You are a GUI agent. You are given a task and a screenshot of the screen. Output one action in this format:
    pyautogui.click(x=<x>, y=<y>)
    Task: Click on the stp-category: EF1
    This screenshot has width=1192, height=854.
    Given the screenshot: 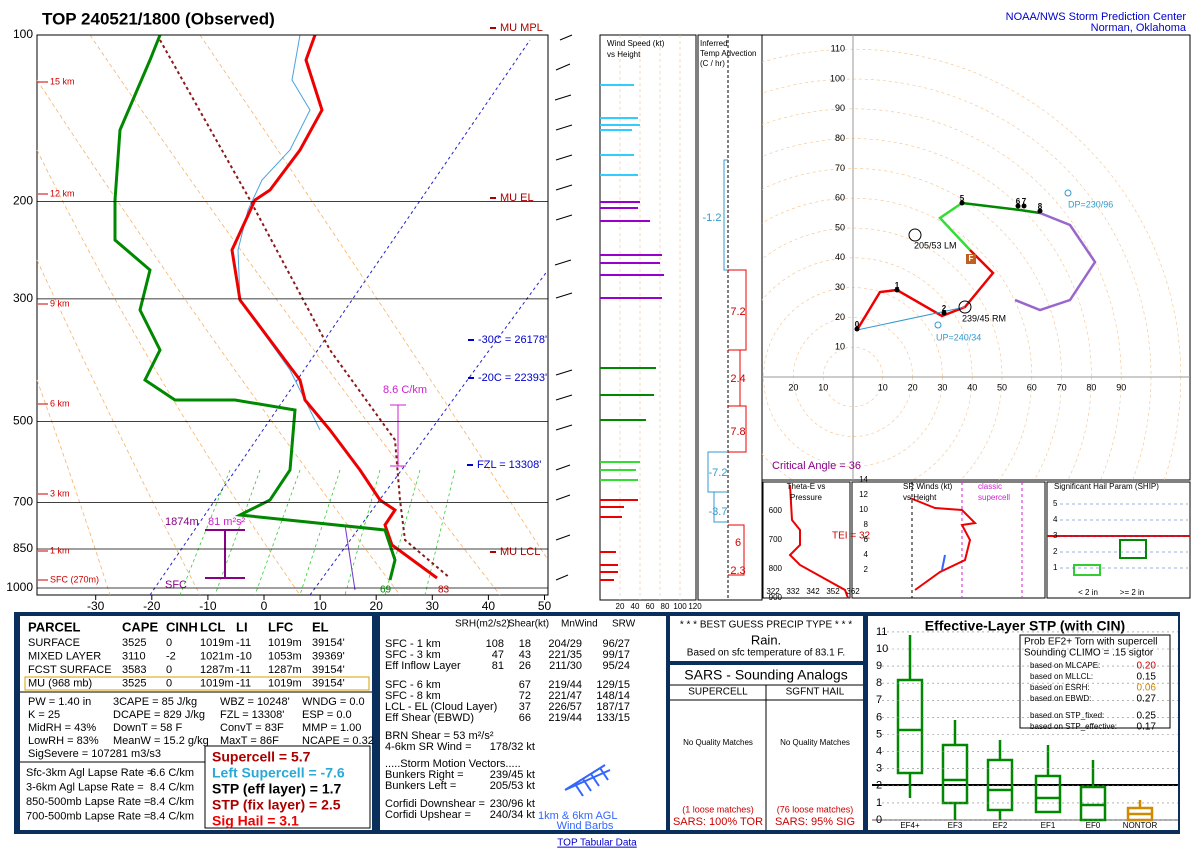 What is the action you would take?
    pyautogui.click(x=1048, y=825)
    